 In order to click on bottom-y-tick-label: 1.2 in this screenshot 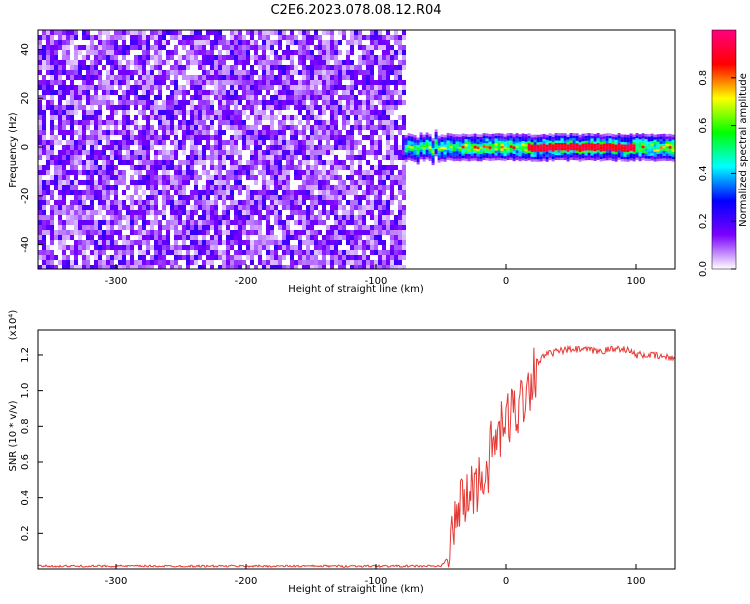, I will do `click(25, 355)`.